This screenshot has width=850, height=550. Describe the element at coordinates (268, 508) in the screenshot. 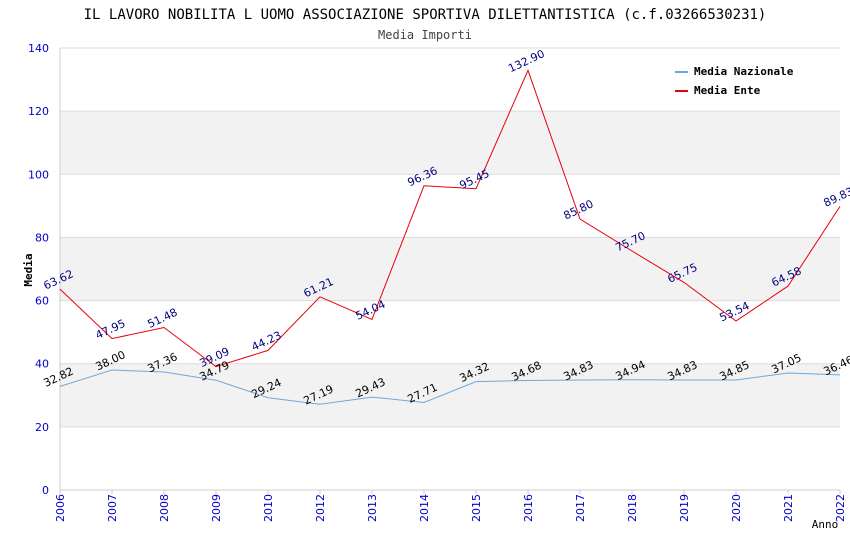

I see `x-tick-label: 2010` at that location.